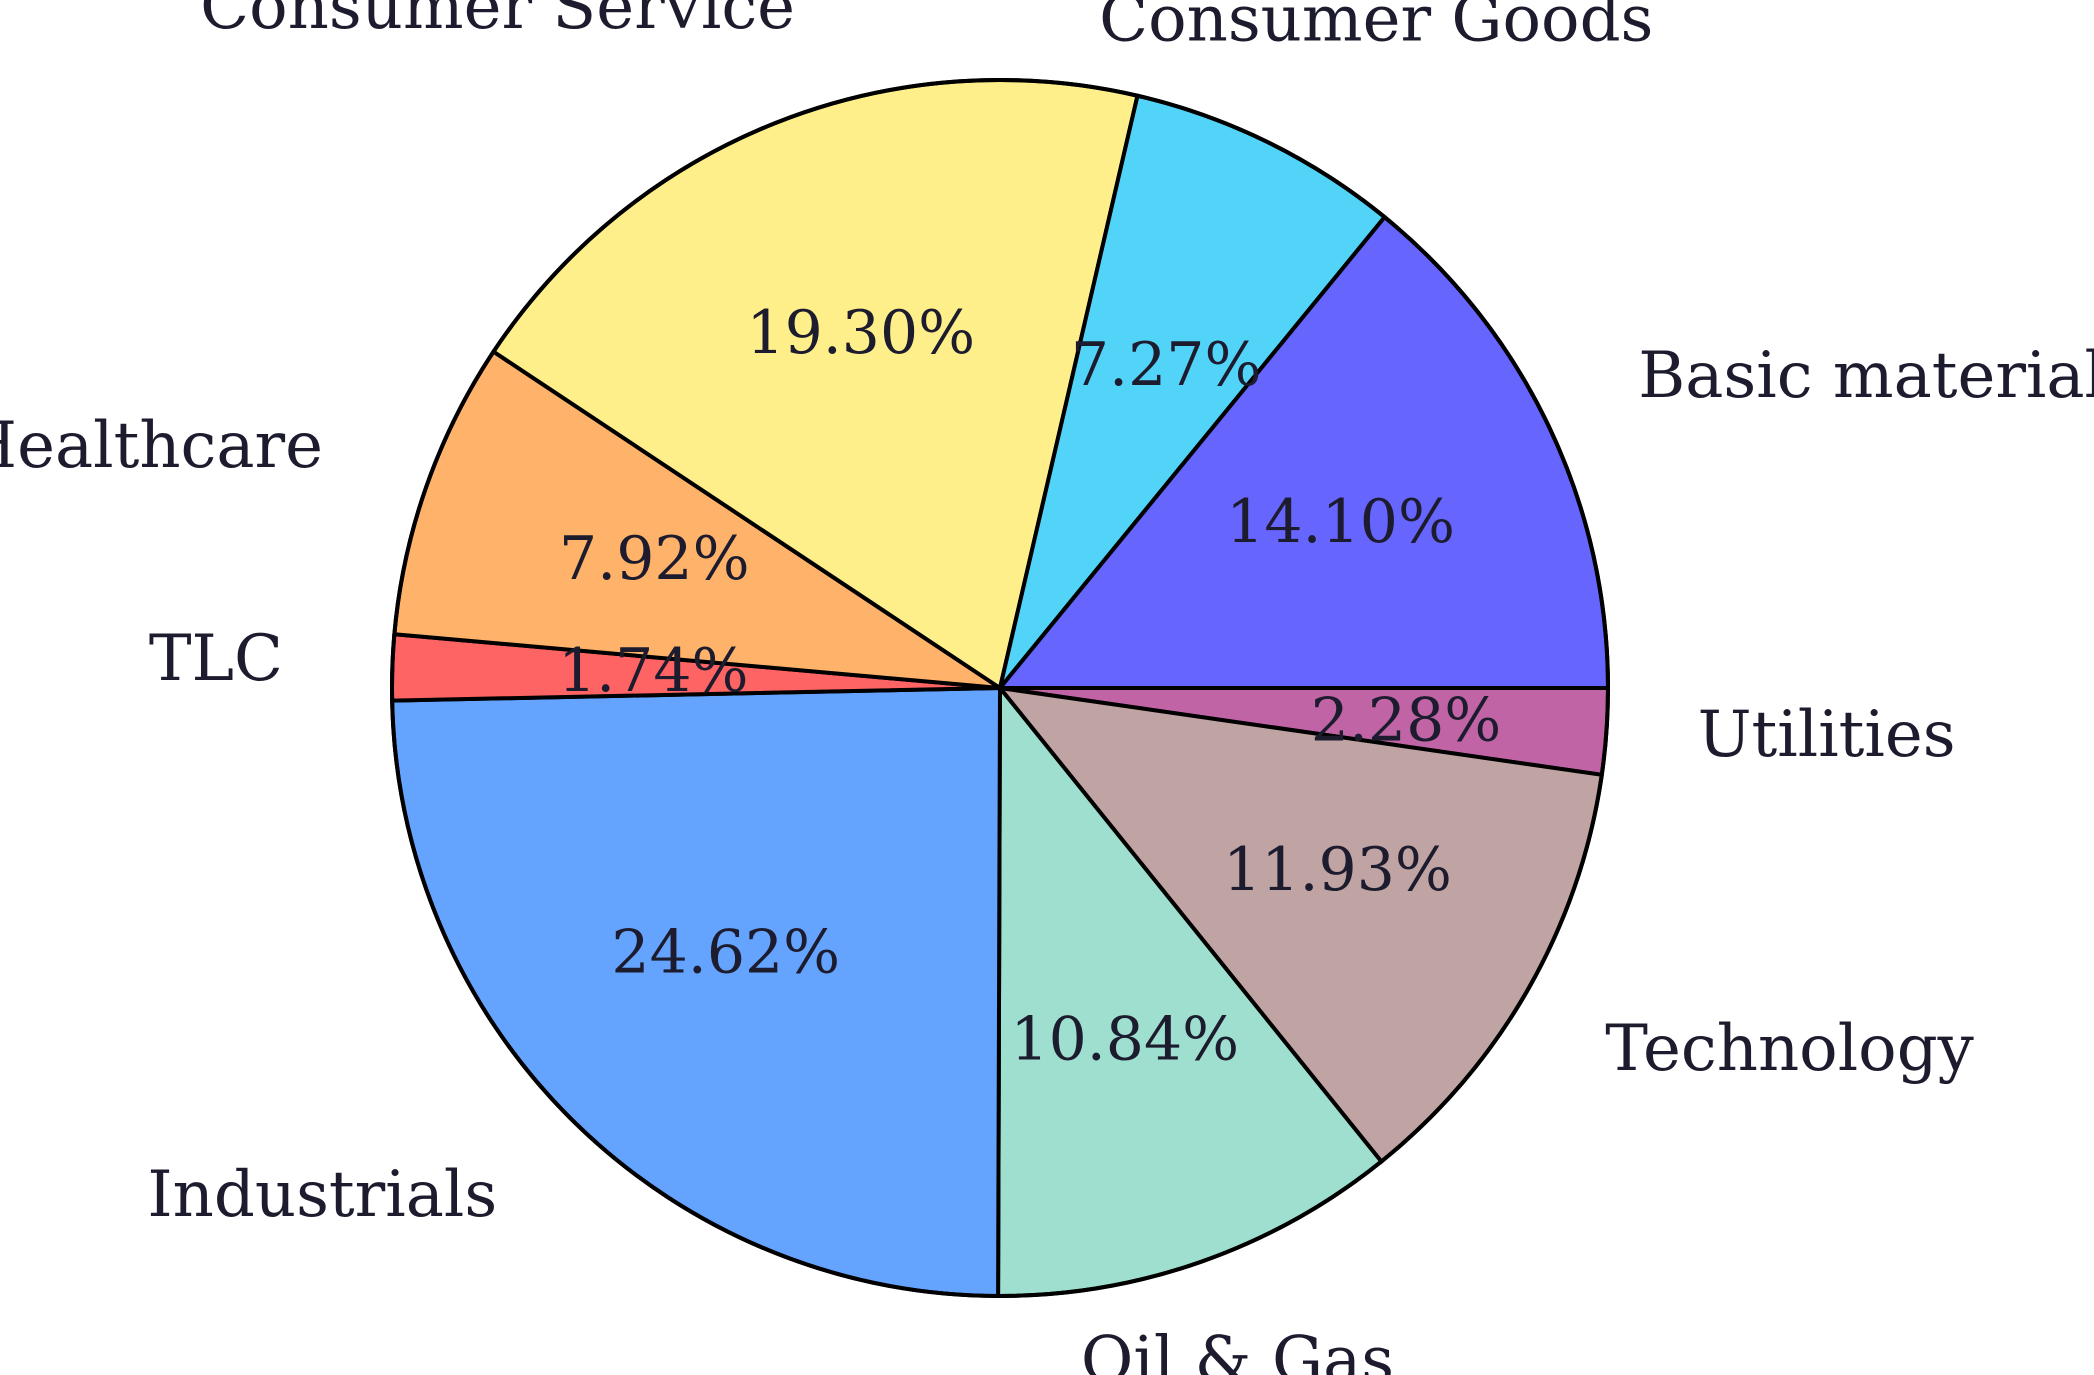 This screenshot has height=1375, width=2094. I want to click on category-label-tlc: TLC, so click(216, 659).